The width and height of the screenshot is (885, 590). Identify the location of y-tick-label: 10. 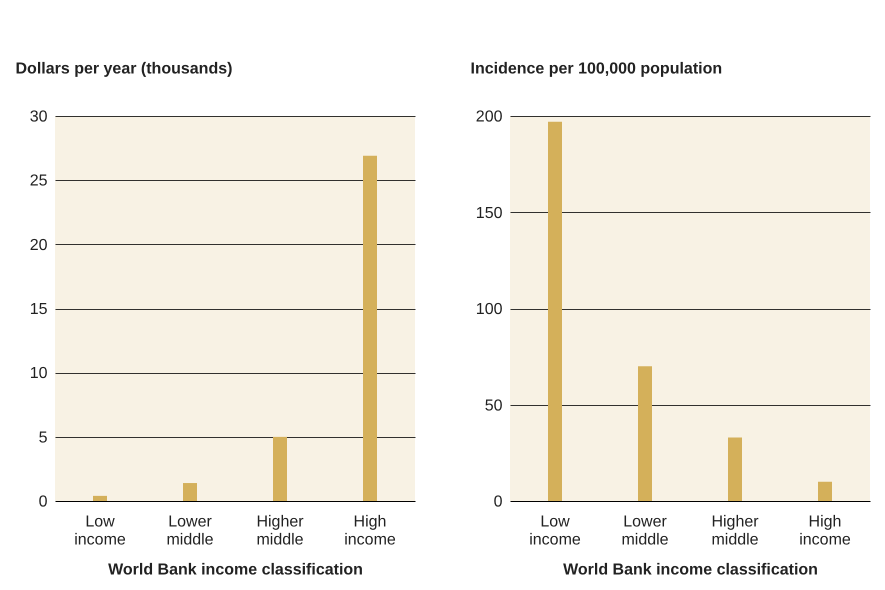
(39, 373).